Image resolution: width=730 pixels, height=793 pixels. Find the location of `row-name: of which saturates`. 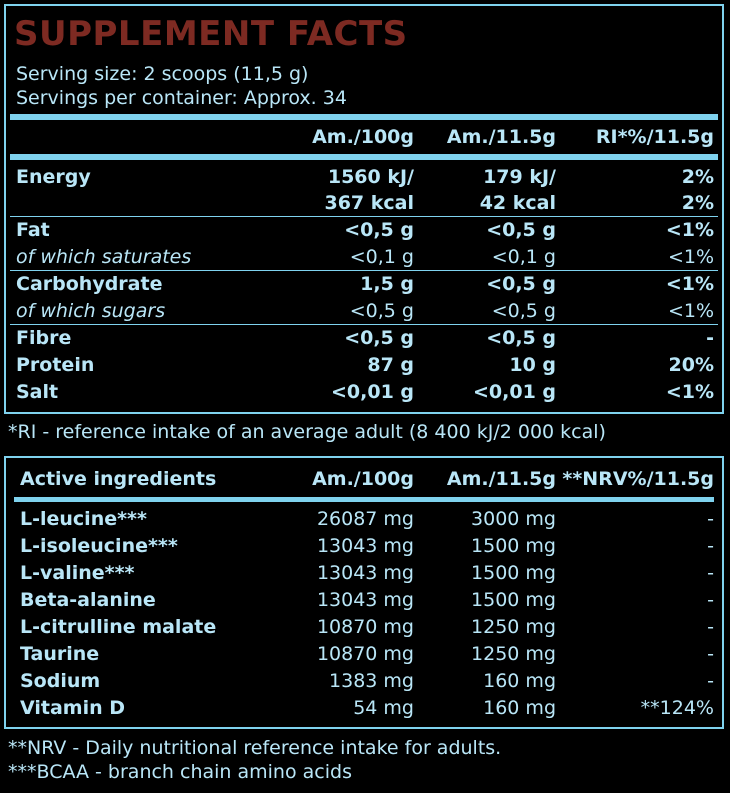

row-name: of which saturates is located at coordinates (104, 257).